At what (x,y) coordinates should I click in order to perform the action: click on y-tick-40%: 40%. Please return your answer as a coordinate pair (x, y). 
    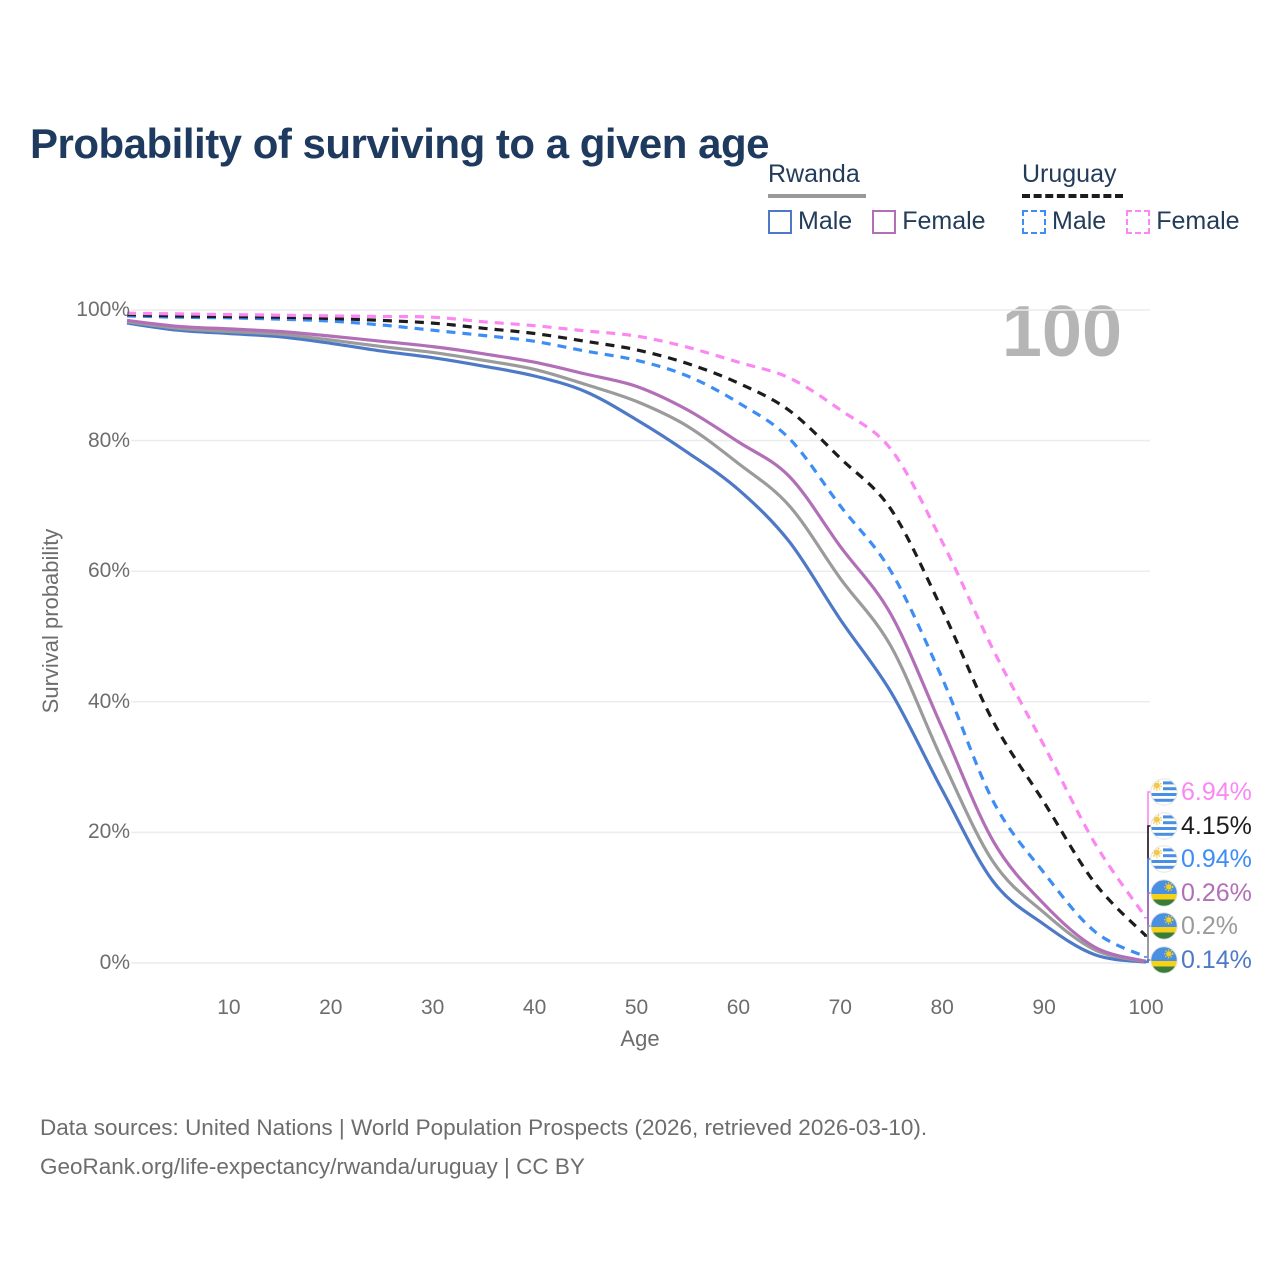
    Looking at the image, I should click on (108, 701).